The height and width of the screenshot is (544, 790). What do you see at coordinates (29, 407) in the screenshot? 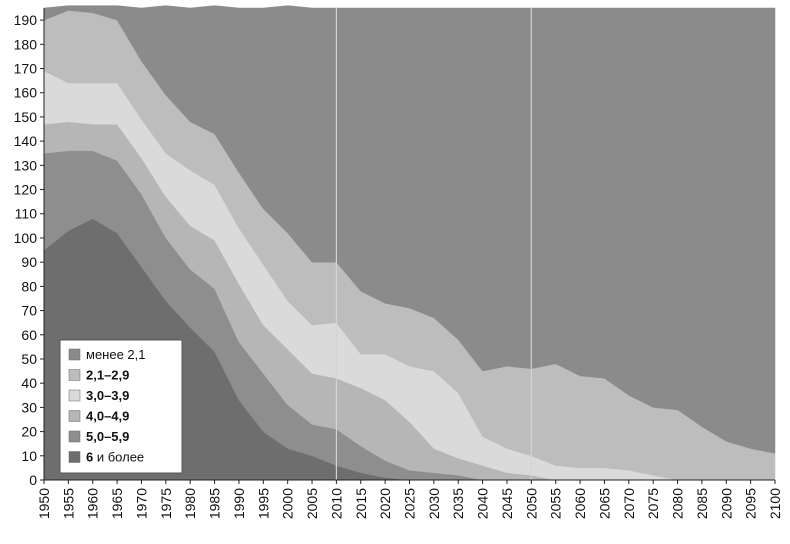
I see `y-tick-label: 30` at bounding box center [29, 407].